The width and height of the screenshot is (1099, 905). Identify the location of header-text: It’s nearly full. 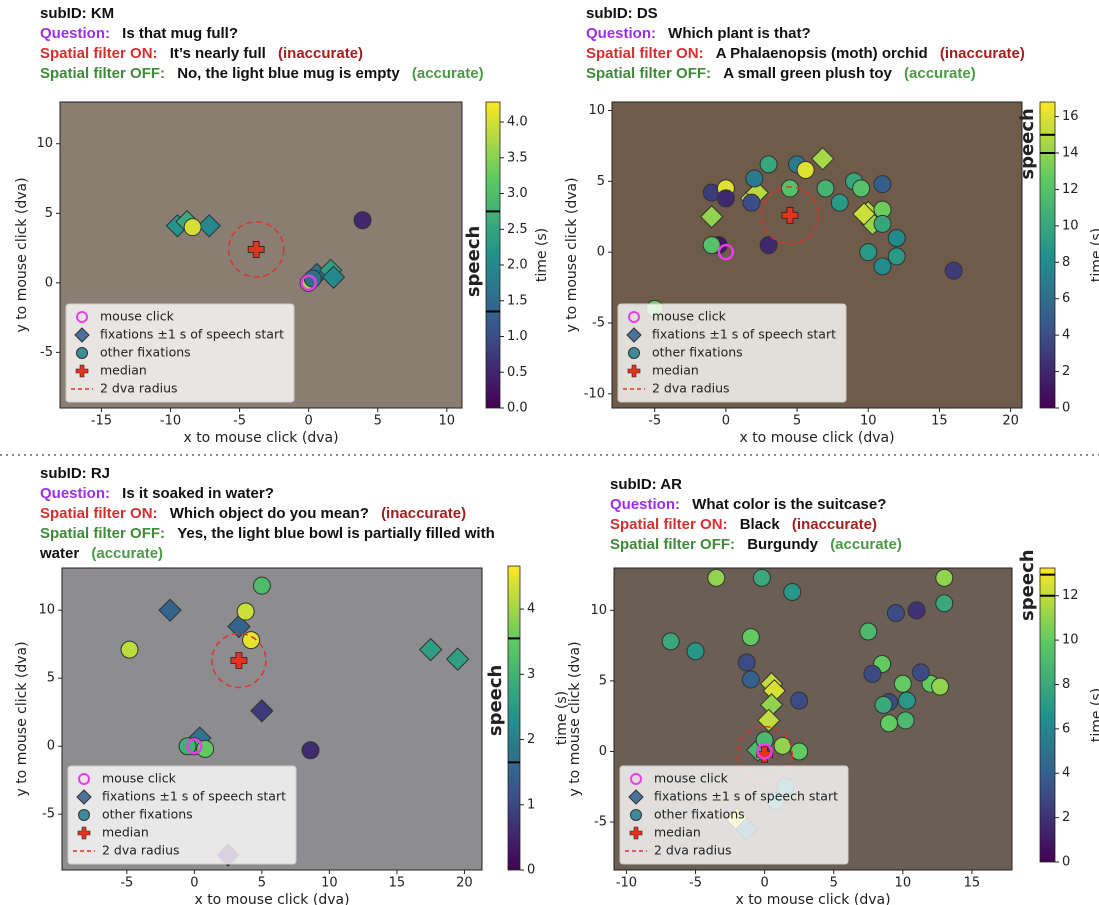
(217, 53).